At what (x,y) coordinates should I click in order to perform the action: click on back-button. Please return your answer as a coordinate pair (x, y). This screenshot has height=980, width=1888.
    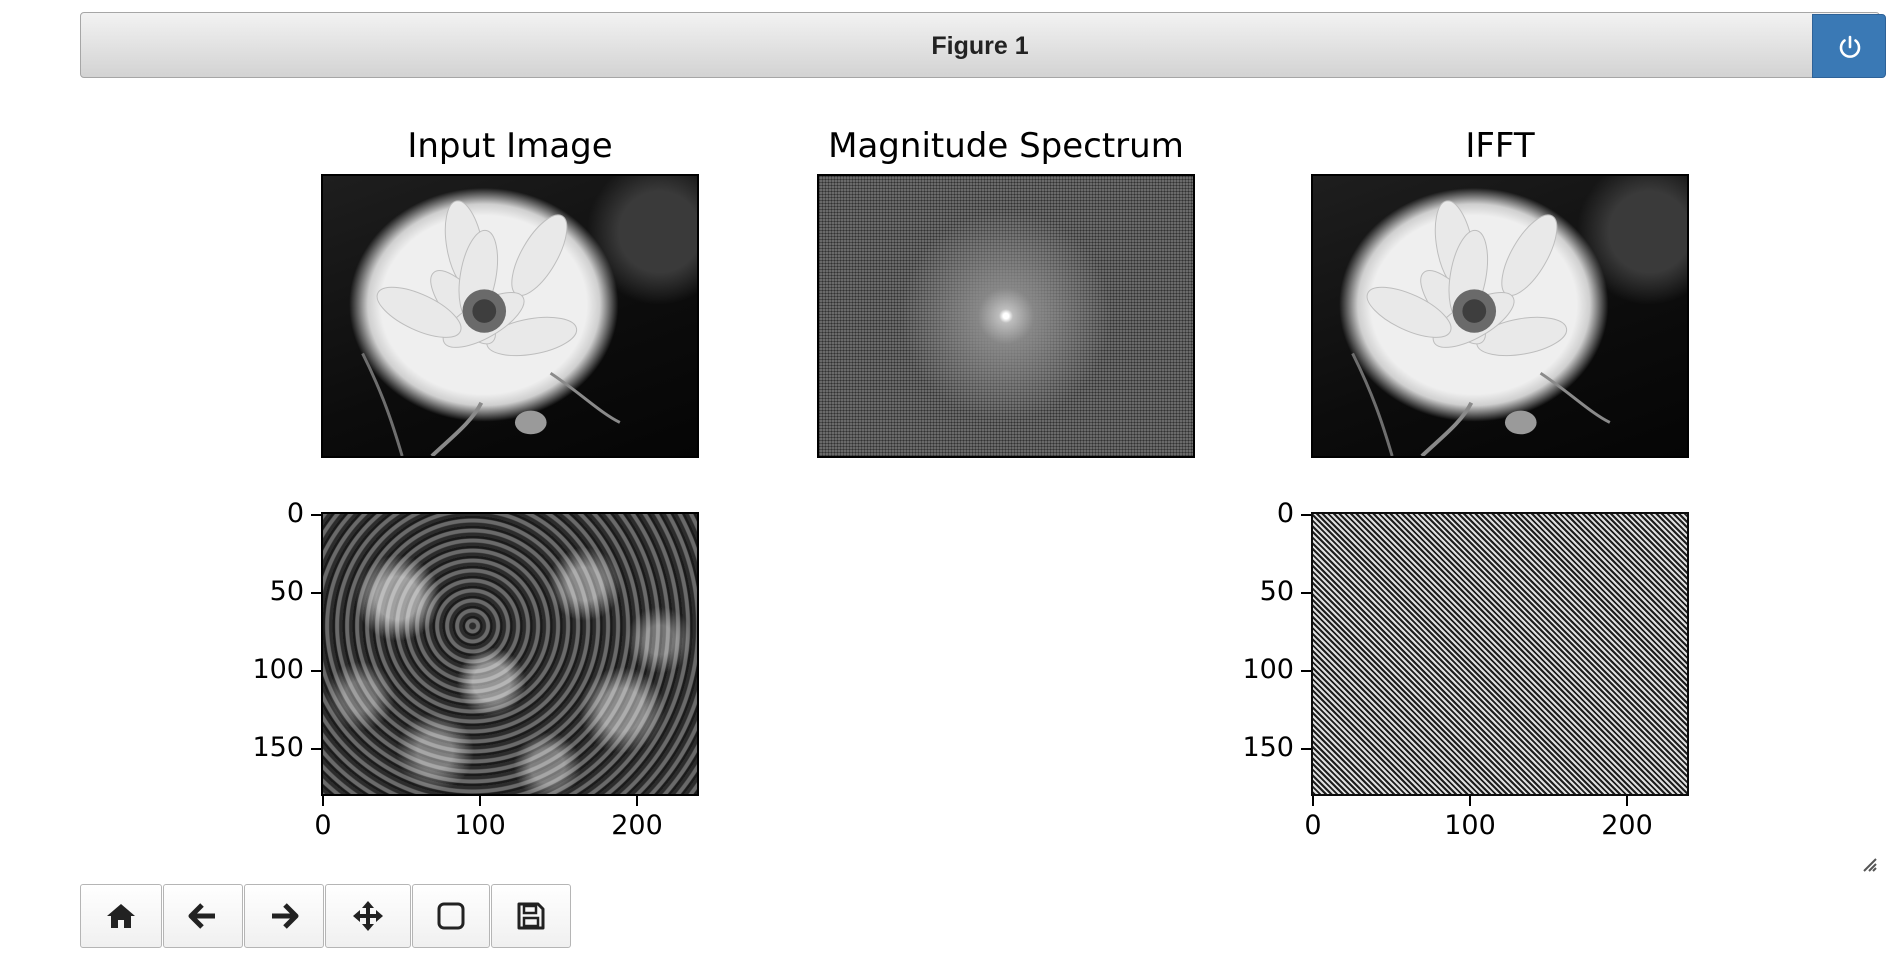
    Looking at the image, I should click on (203, 916).